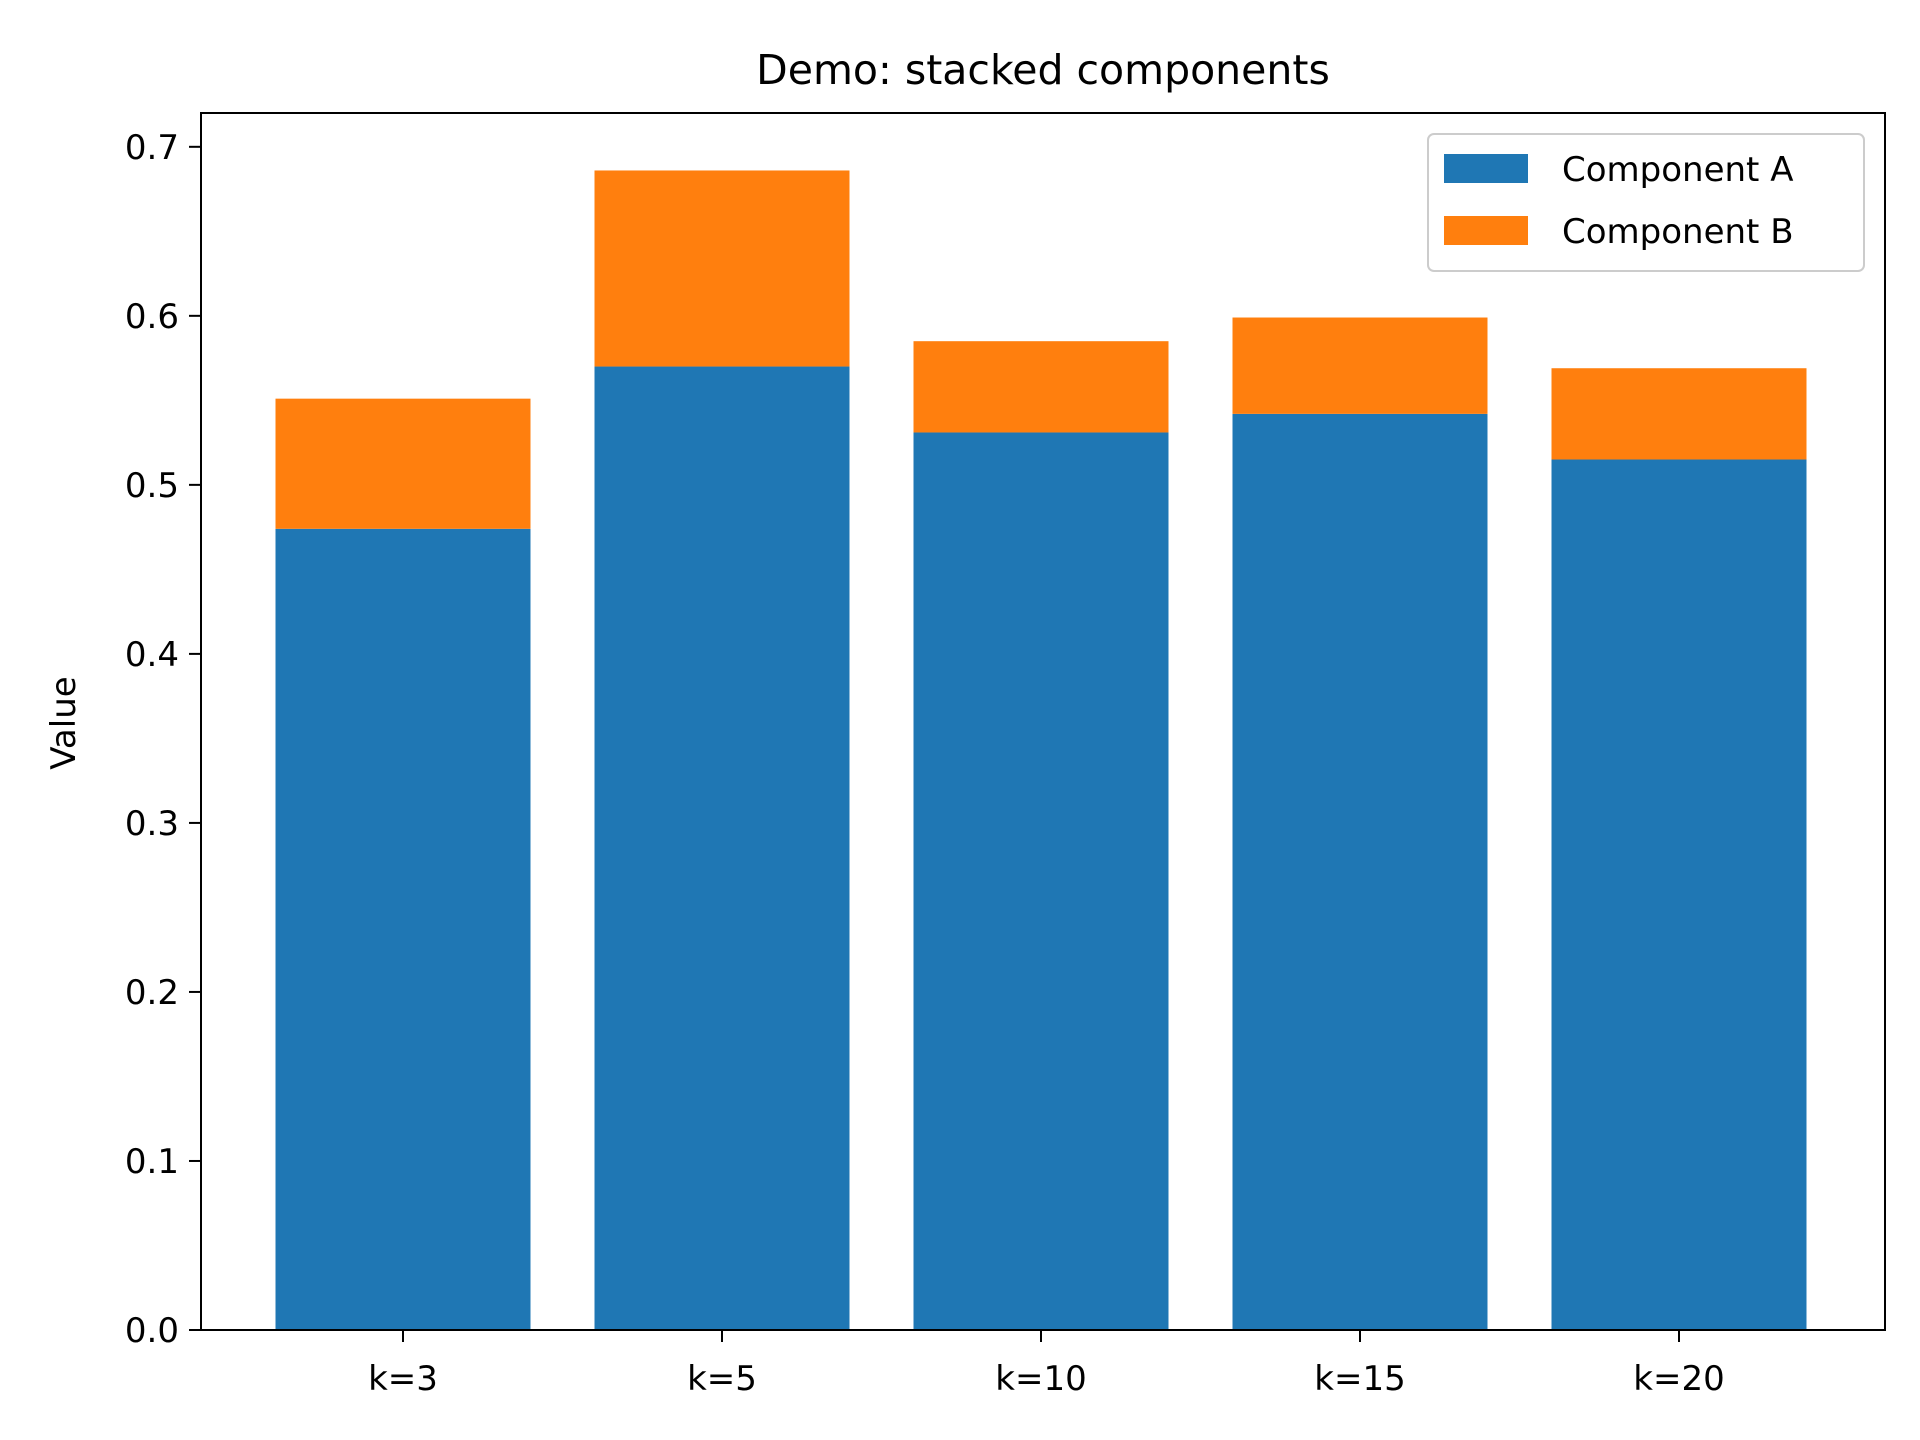 The image size is (1920, 1440). I want to click on legend-label-component-a: Component A, so click(1677, 170).